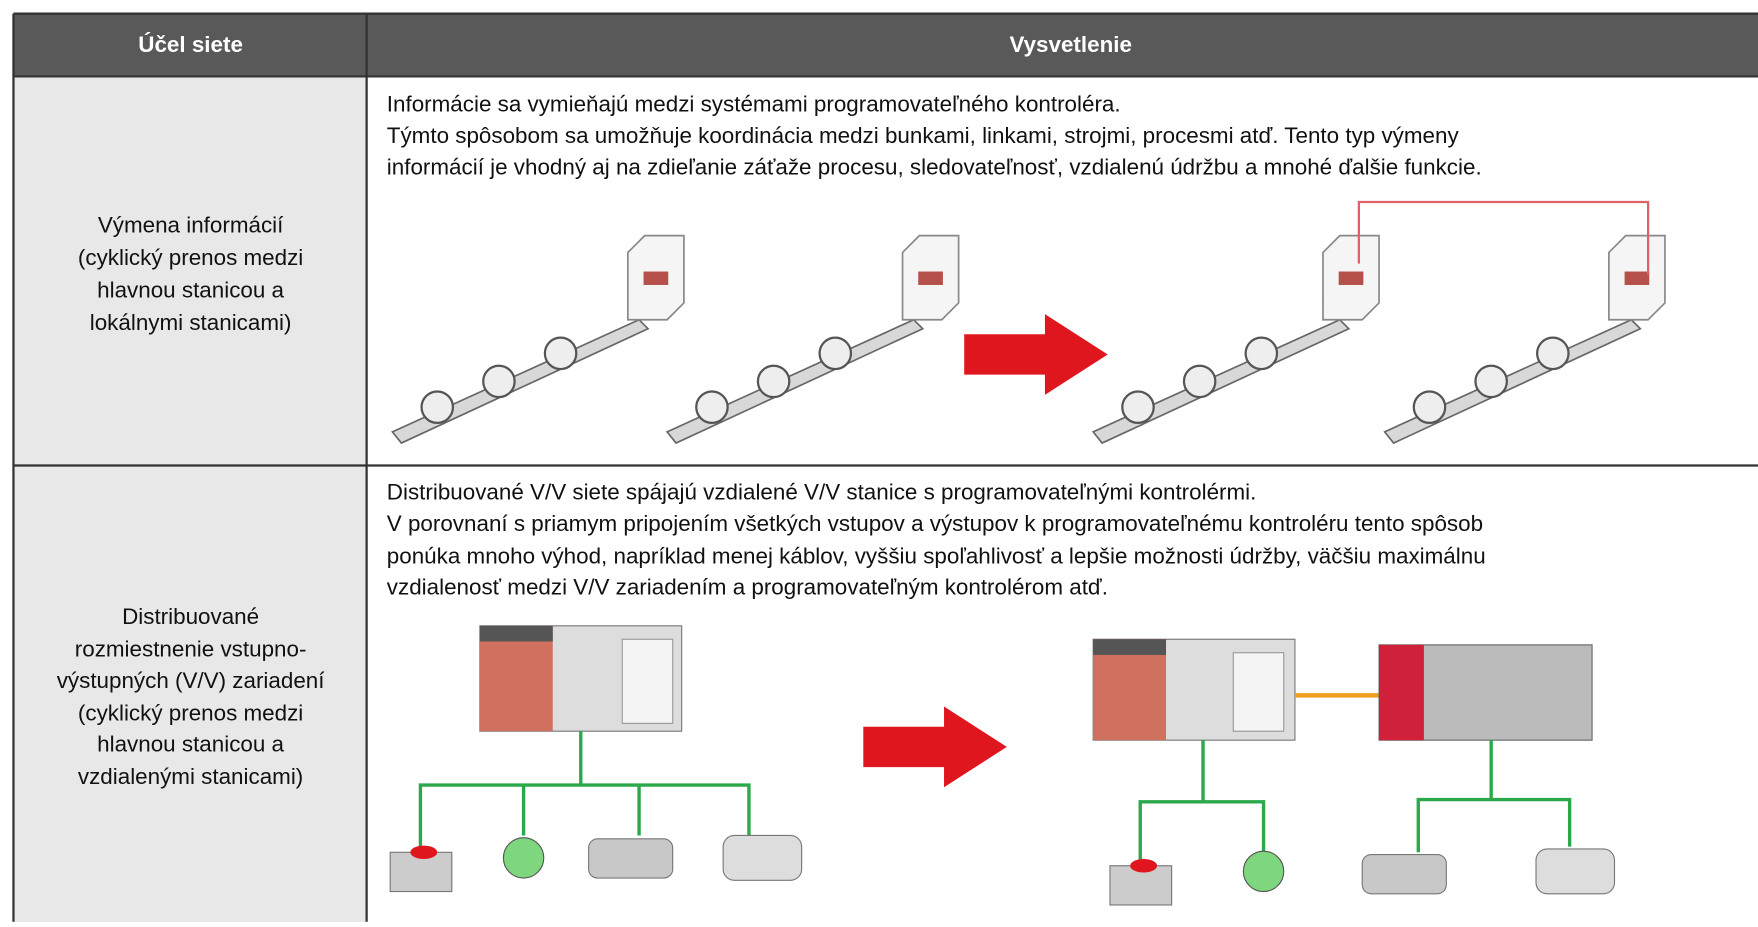 The image size is (1758, 927). What do you see at coordinates (190, 776) in the screenshot?
I see `purpose-line: vzdialenými stanicami)` at bounding box center [190, 776].